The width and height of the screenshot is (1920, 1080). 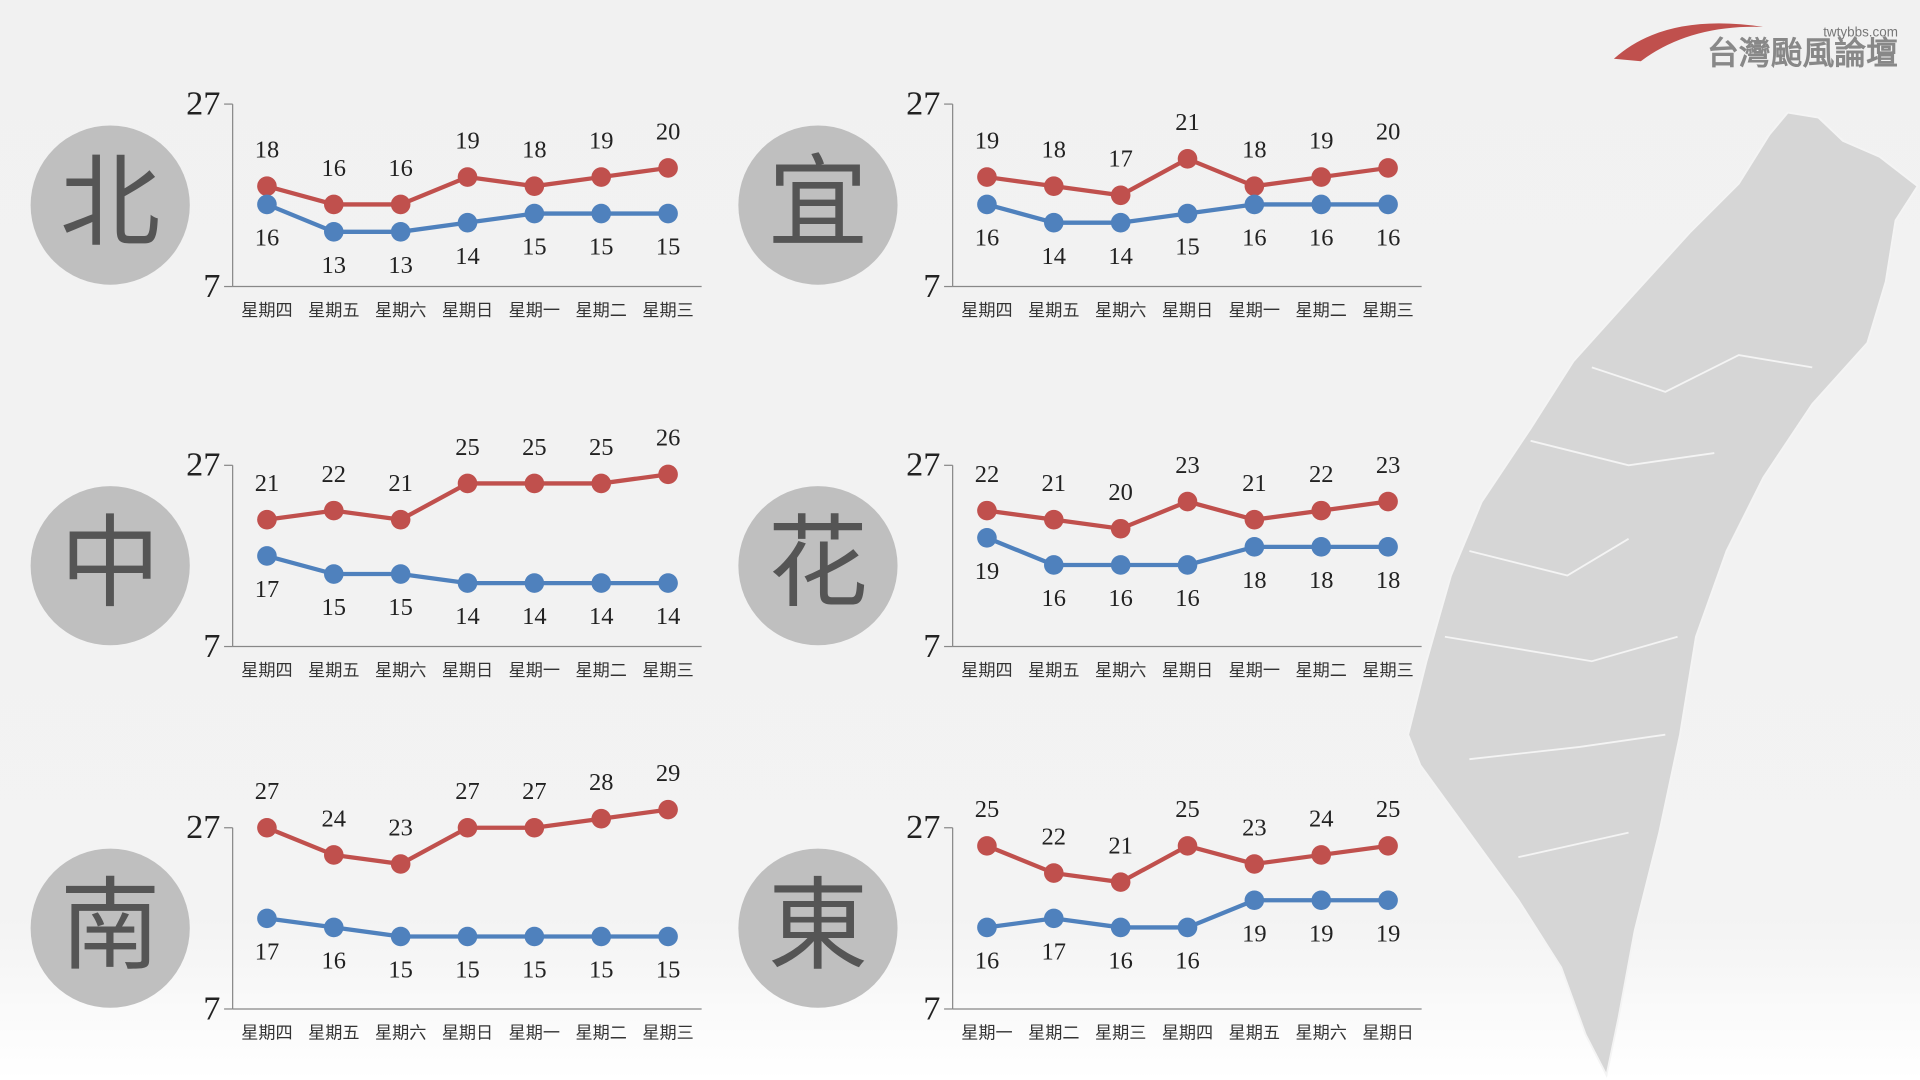 What do you see at coordinates (1688, 42) in the screenshot?
I see `logo-swoosh` at bounding box center [1688, 42].